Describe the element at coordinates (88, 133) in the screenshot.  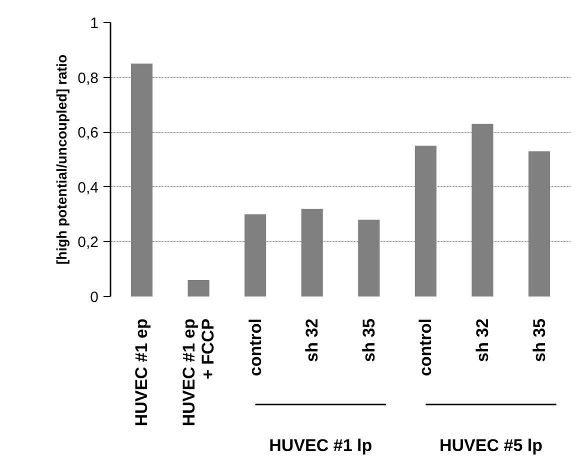
I see `y-tick-label: 0,6` at that location.